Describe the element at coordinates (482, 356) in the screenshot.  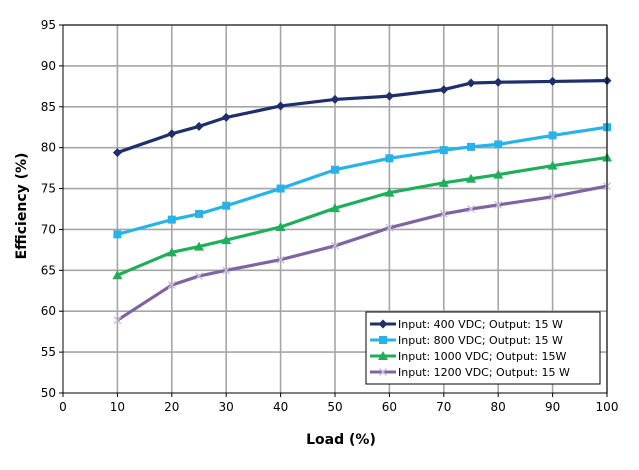
I see `legend-label: Input: 1000 VDC; Output: 15W` at that location.